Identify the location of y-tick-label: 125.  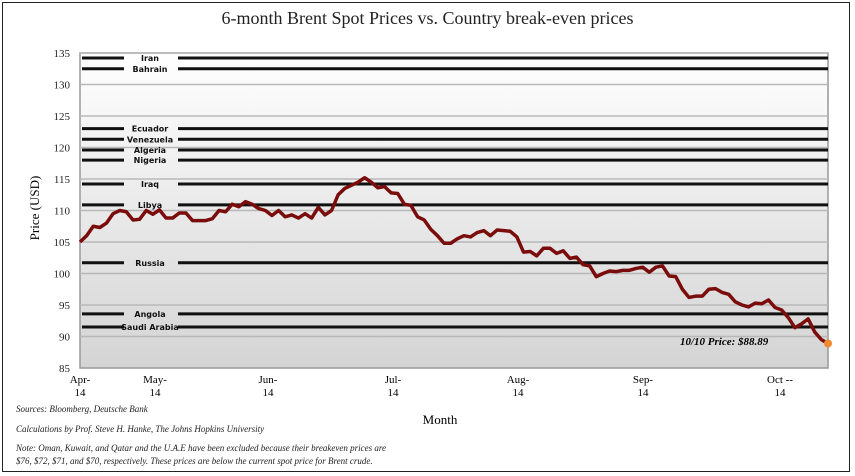
(62, 117).